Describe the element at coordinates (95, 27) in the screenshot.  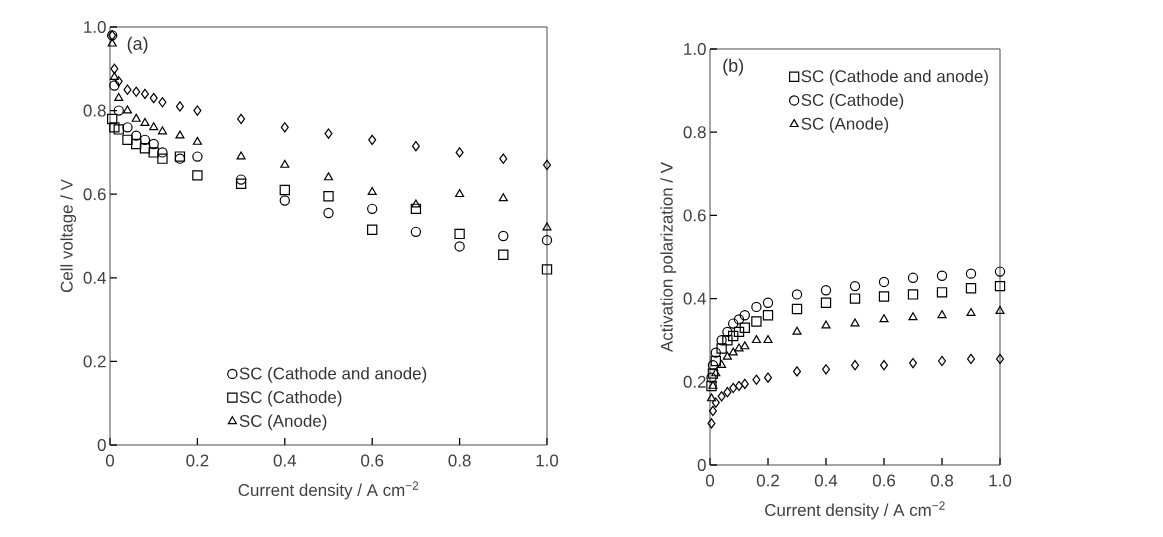
I see `y-tick-label: 1.0` at that location.